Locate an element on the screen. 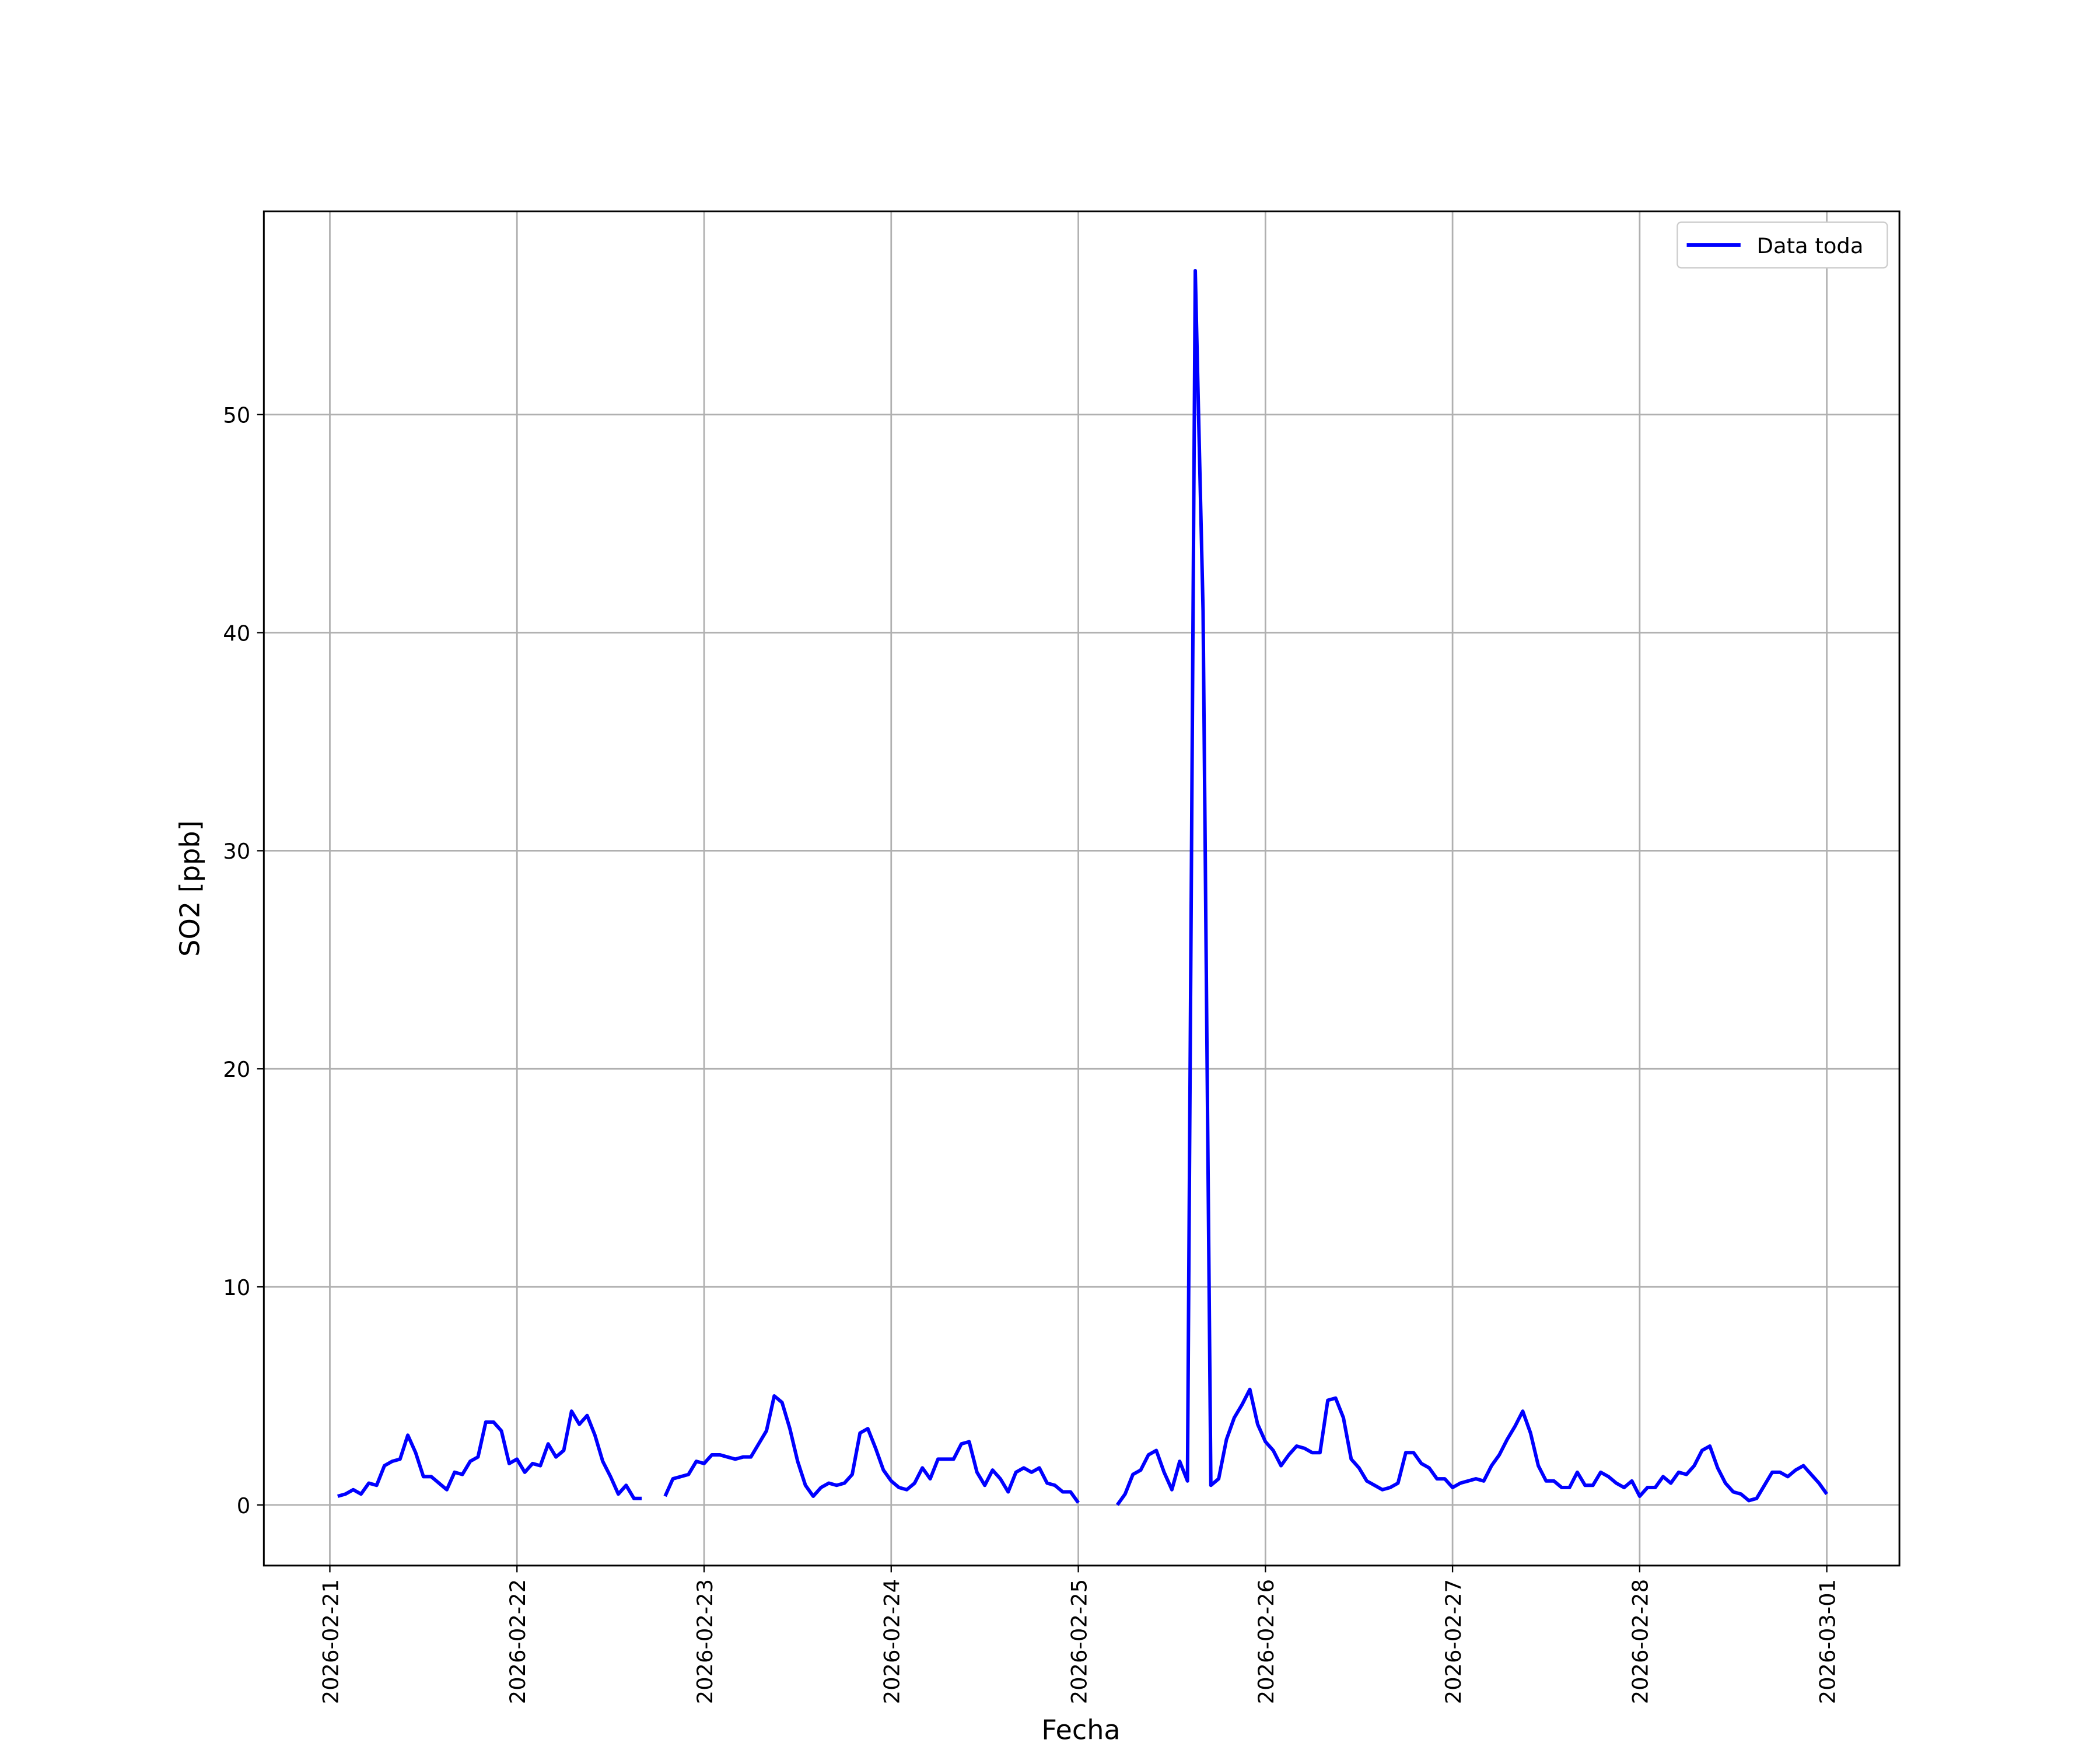  x-tick-label: 2026-02-24 is located at coordinates (892, 1641).